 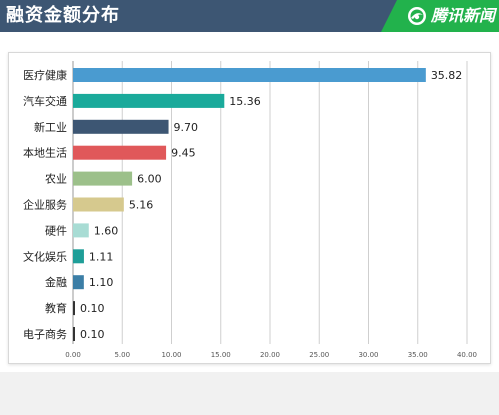 What do you see at coordinates (447, 75) in the screenshot?
I see `value-label: 35.82` at bounding box center [447, 75].